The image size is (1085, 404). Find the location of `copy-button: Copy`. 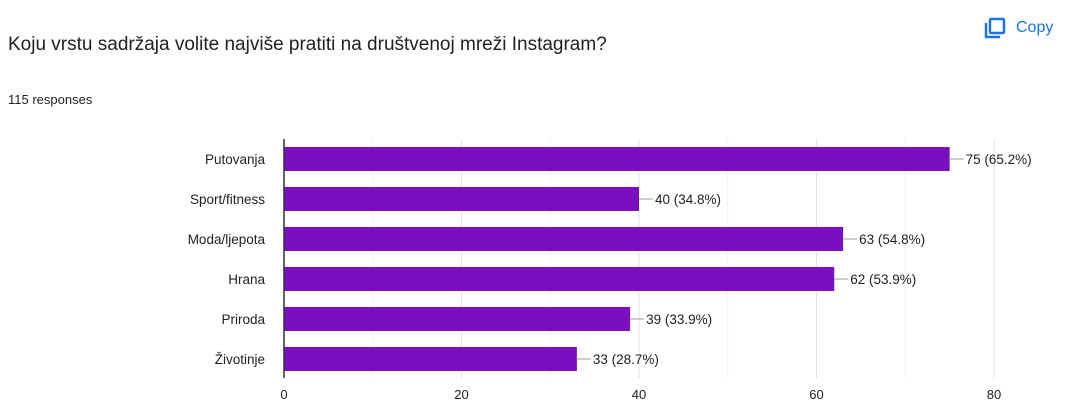

copy-button: Copy is located at coordinates (1018, 28).